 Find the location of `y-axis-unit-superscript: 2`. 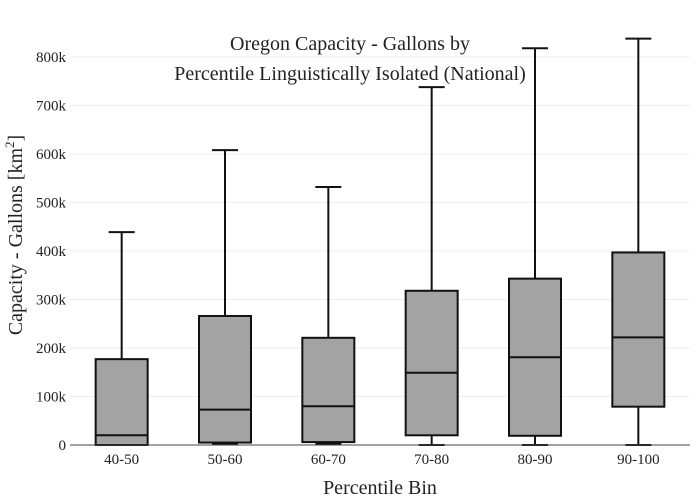

y-axis-unit-superscript: 2 is located at coordinates (9, 144).